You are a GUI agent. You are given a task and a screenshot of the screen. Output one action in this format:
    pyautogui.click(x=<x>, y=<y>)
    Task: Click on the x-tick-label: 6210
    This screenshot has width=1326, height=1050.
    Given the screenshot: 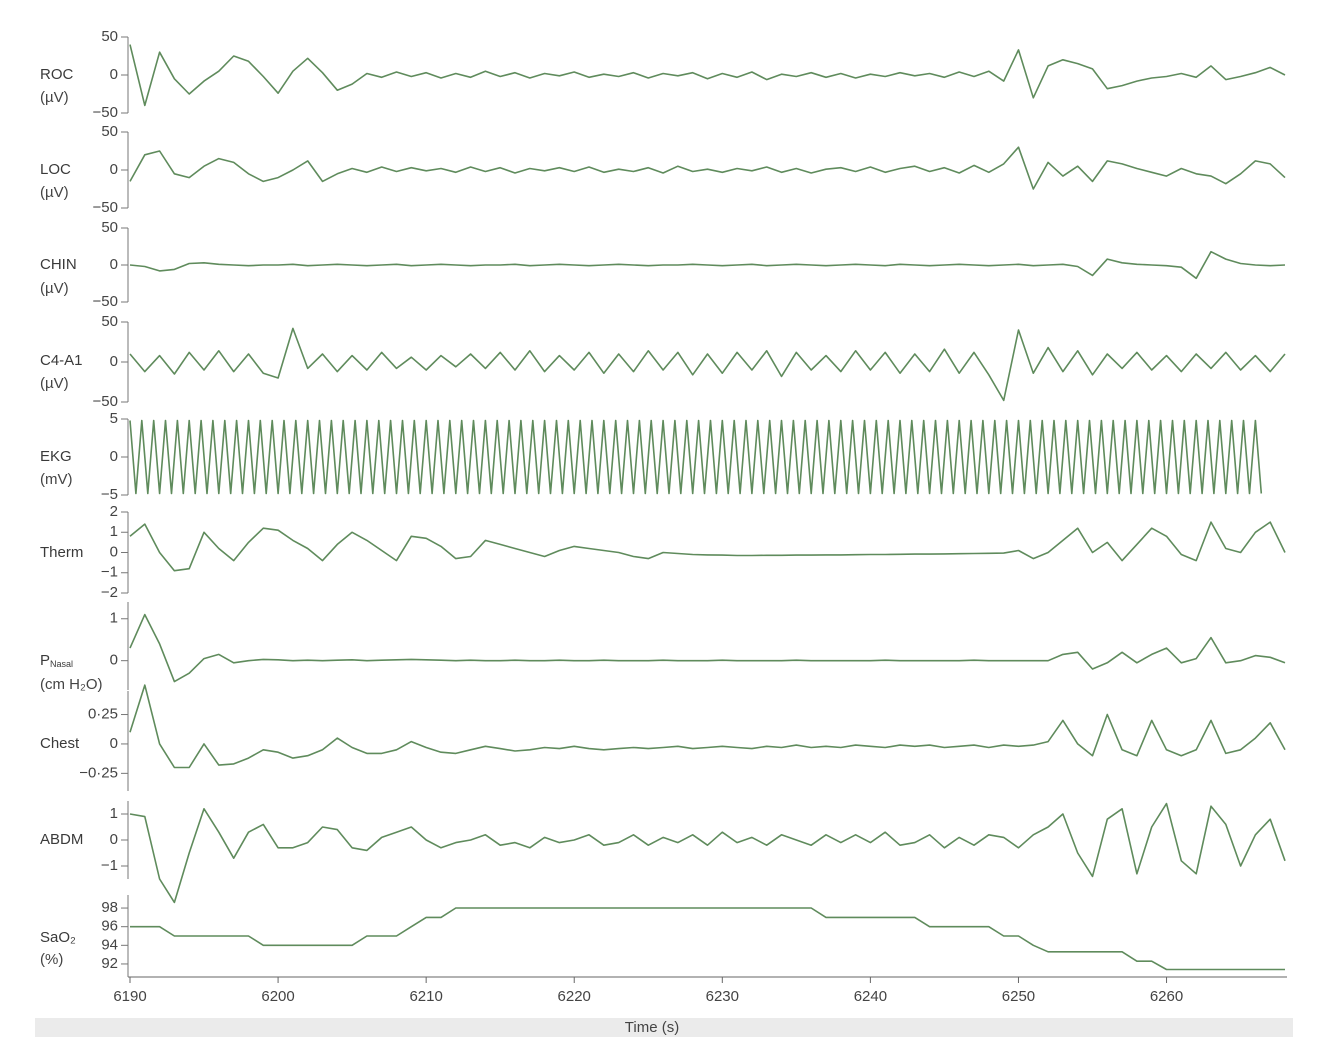 What is the action you would take?
    pyautogui.click(x=425, y=996)
    